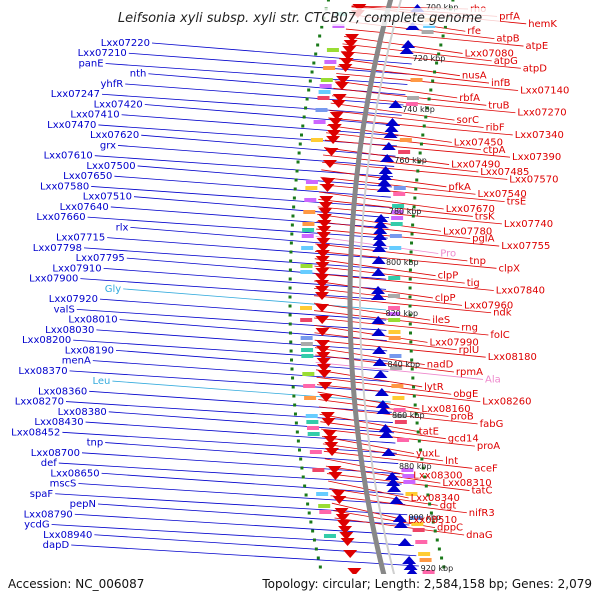 Image resolution: width=600 pixels, height=600 pixels. What do you see at coordinates (440, 365) in the screenshot?
I see `gene-label: nadD` at bounding box center [440, 365].